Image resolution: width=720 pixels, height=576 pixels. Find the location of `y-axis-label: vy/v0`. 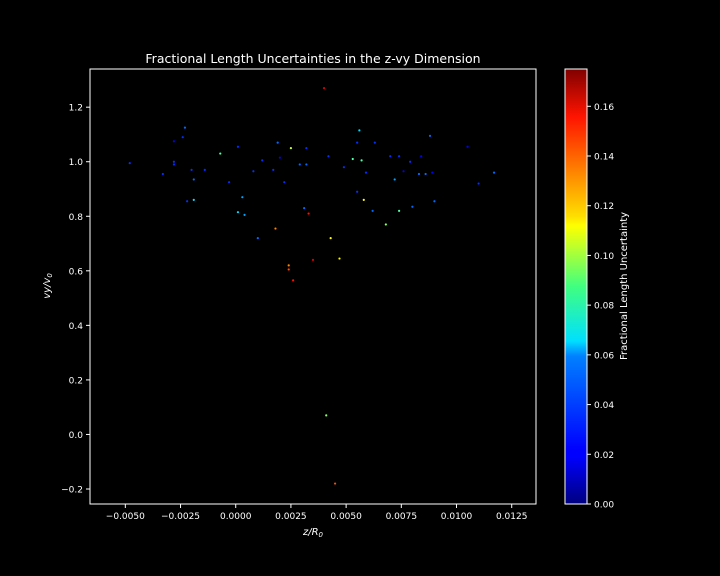

y-axis-label: vy/v0 is located at coordinates (48, 286).